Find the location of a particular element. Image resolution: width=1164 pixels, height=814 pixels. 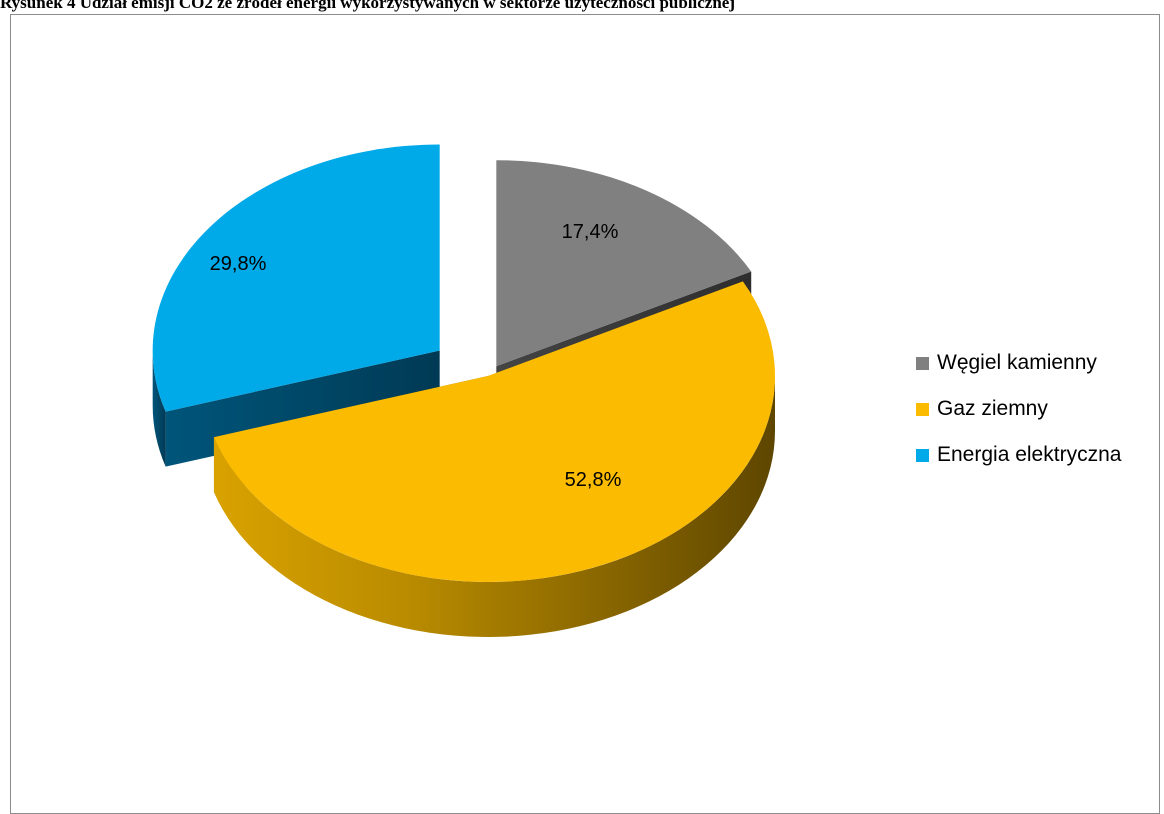

legend-item: Węgiel kamienny is located at coordinates (1018, 363).